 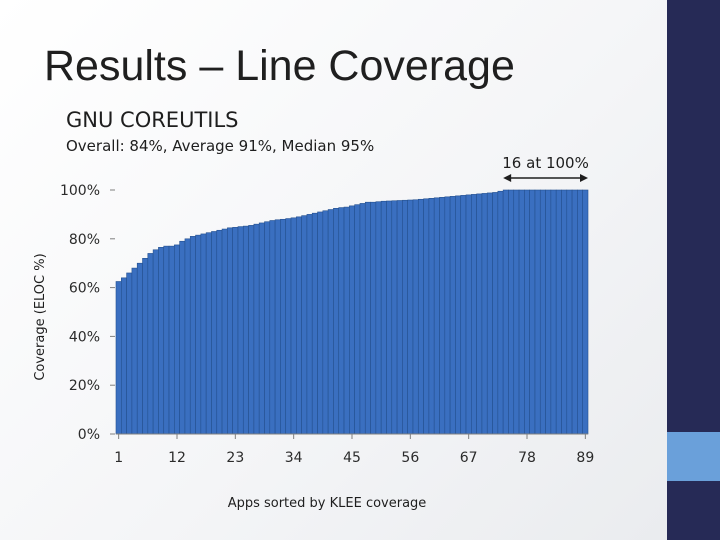 I want to click on x-tick-label: 89, so click(x=585, y=458).